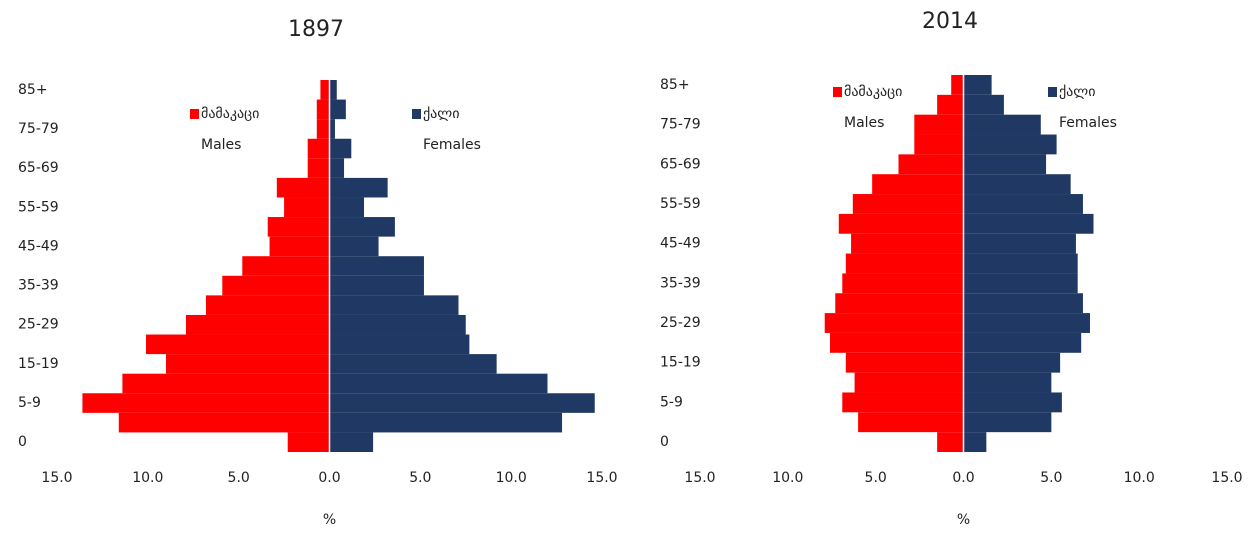 The width and height of the screenshot is (1253, 534). Describe the element at coordinates (29, 403) in the screenshot. I see `y-tick-label: 5-9` at that location.